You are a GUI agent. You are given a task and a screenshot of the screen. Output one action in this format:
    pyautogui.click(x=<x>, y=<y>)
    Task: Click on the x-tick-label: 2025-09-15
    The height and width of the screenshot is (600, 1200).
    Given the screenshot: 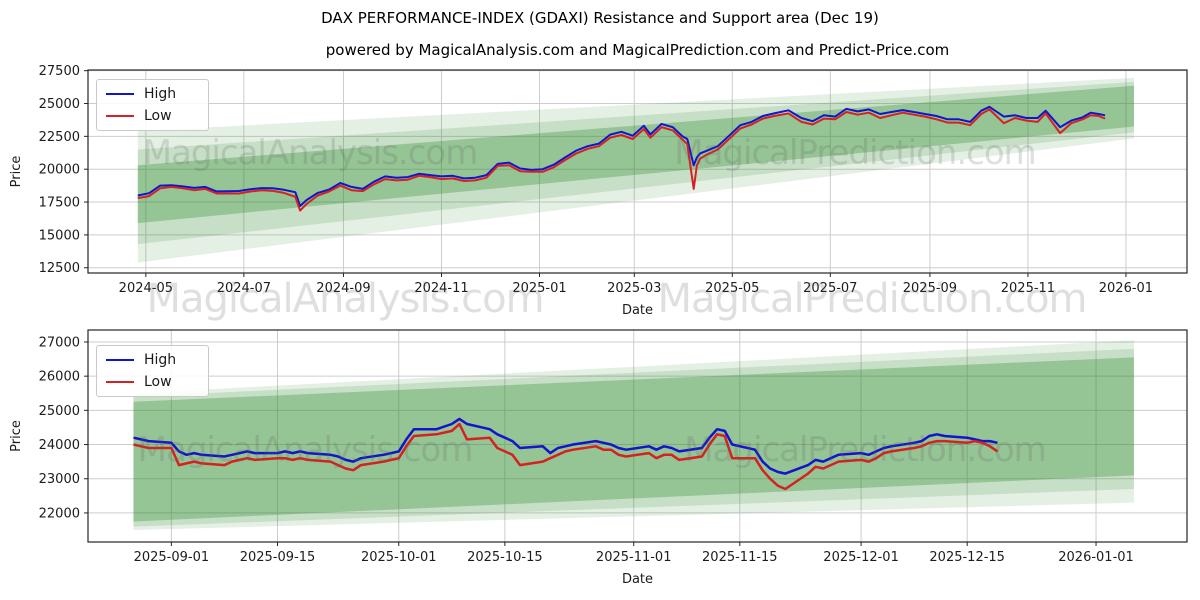 What is the action you would take?
    pyautogui.click(x=278, y=557)
    